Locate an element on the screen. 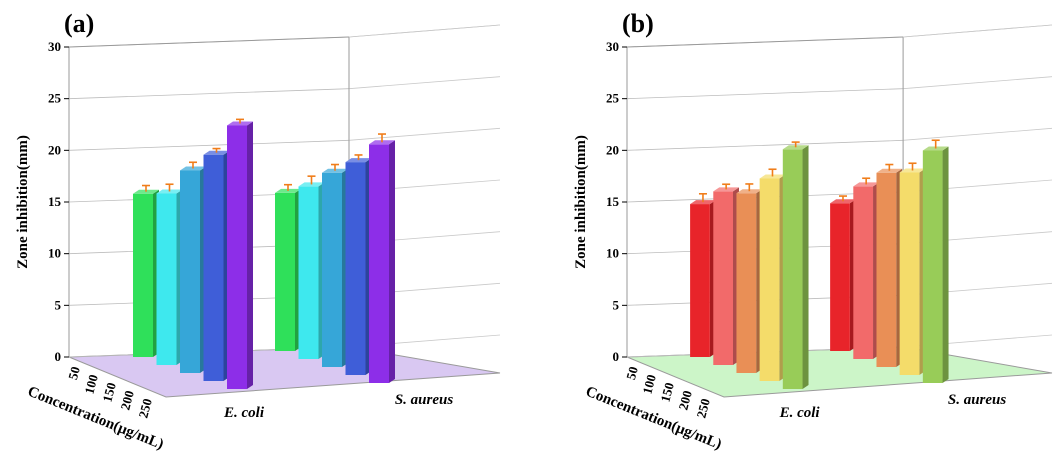  panel-label: (a) is located at coordinates (79, 23).